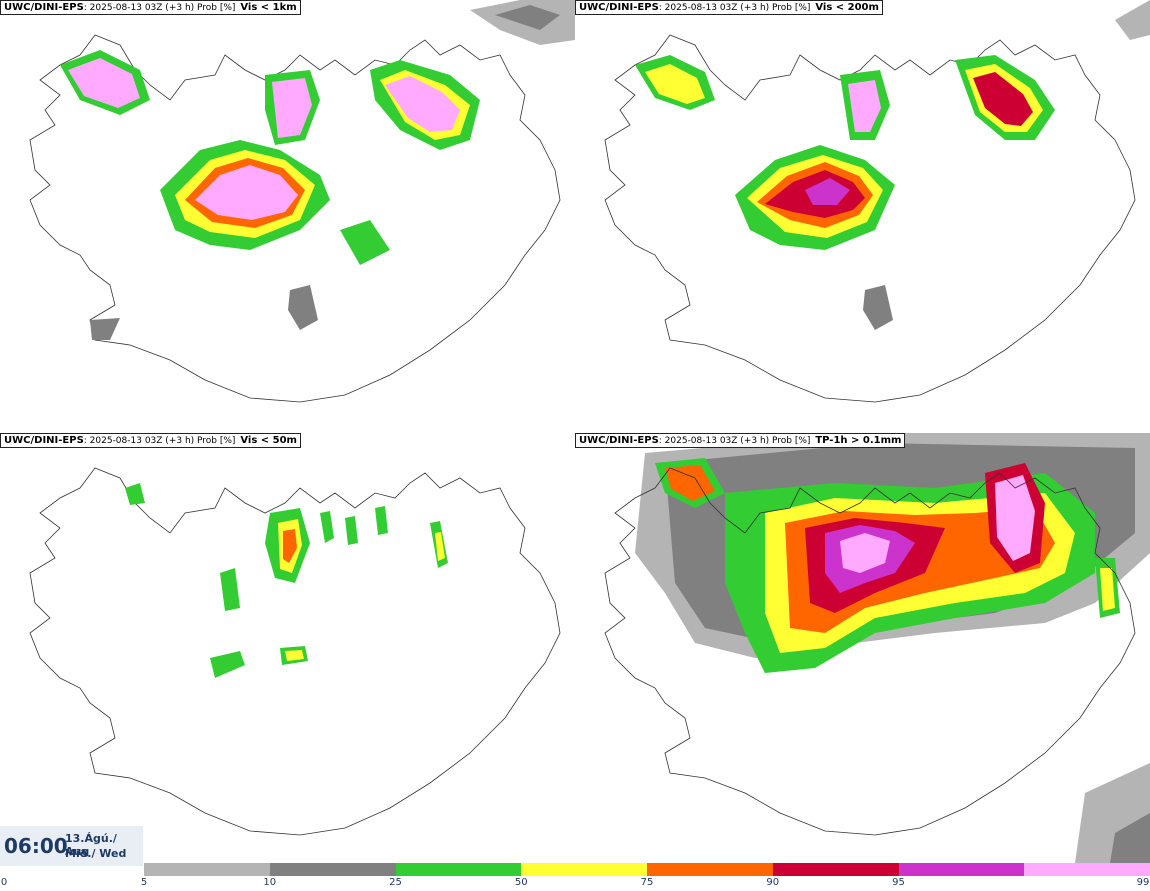  I want to click on colorbar-tick-label: 90, so click(773, 882).